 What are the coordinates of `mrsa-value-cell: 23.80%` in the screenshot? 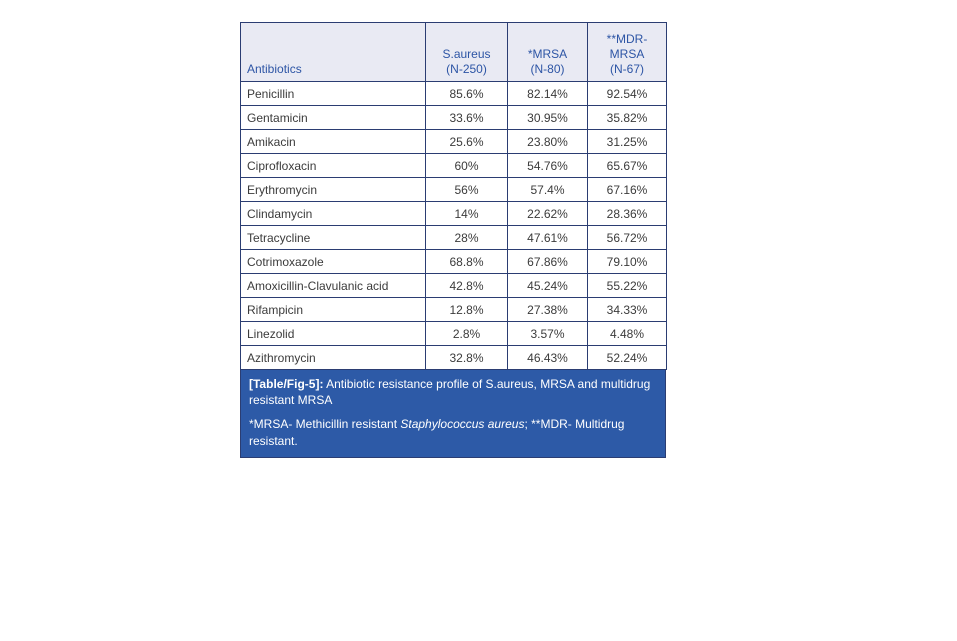 It's located at (547, 141).